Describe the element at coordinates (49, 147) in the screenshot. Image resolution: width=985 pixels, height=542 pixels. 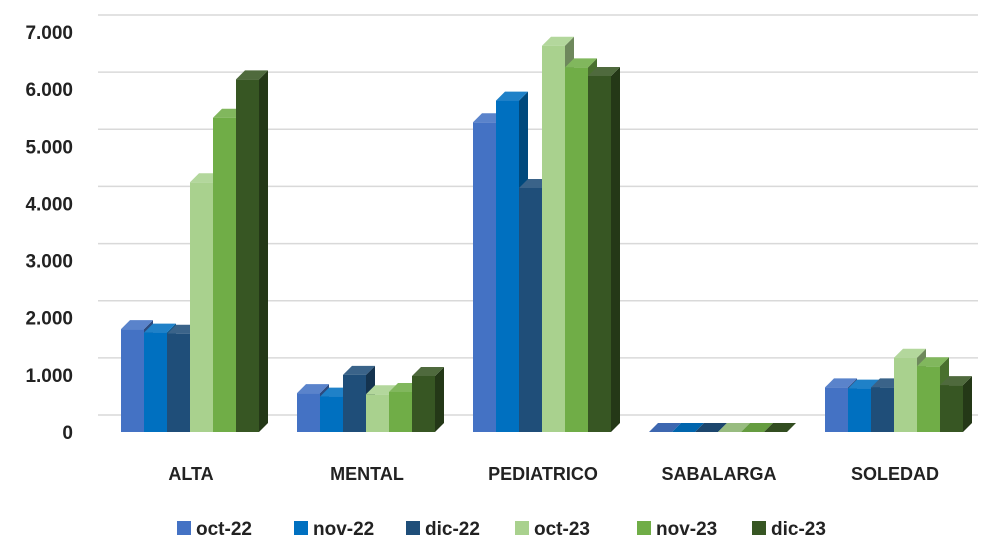
I see `y-tick-label: 5.000` at that location.